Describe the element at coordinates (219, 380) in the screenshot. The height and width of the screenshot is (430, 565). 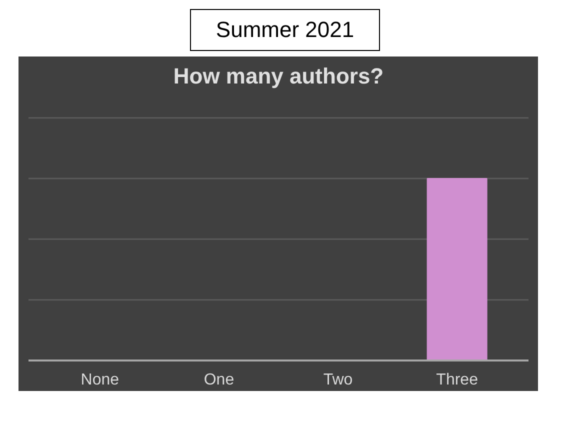
I see `x-tick-label: One` at that location.